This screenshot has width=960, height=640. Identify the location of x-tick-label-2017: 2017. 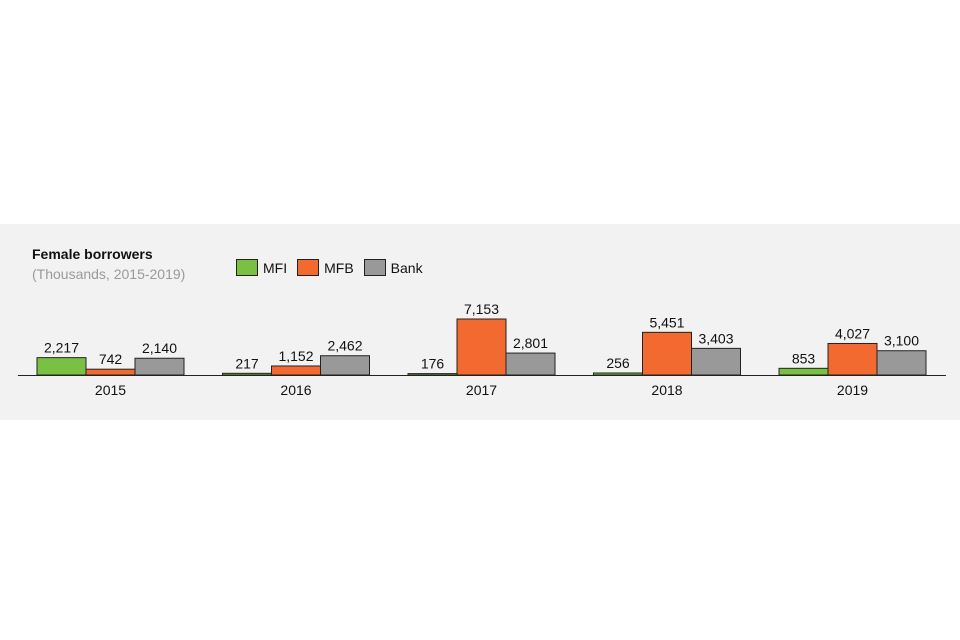
(481, 390).